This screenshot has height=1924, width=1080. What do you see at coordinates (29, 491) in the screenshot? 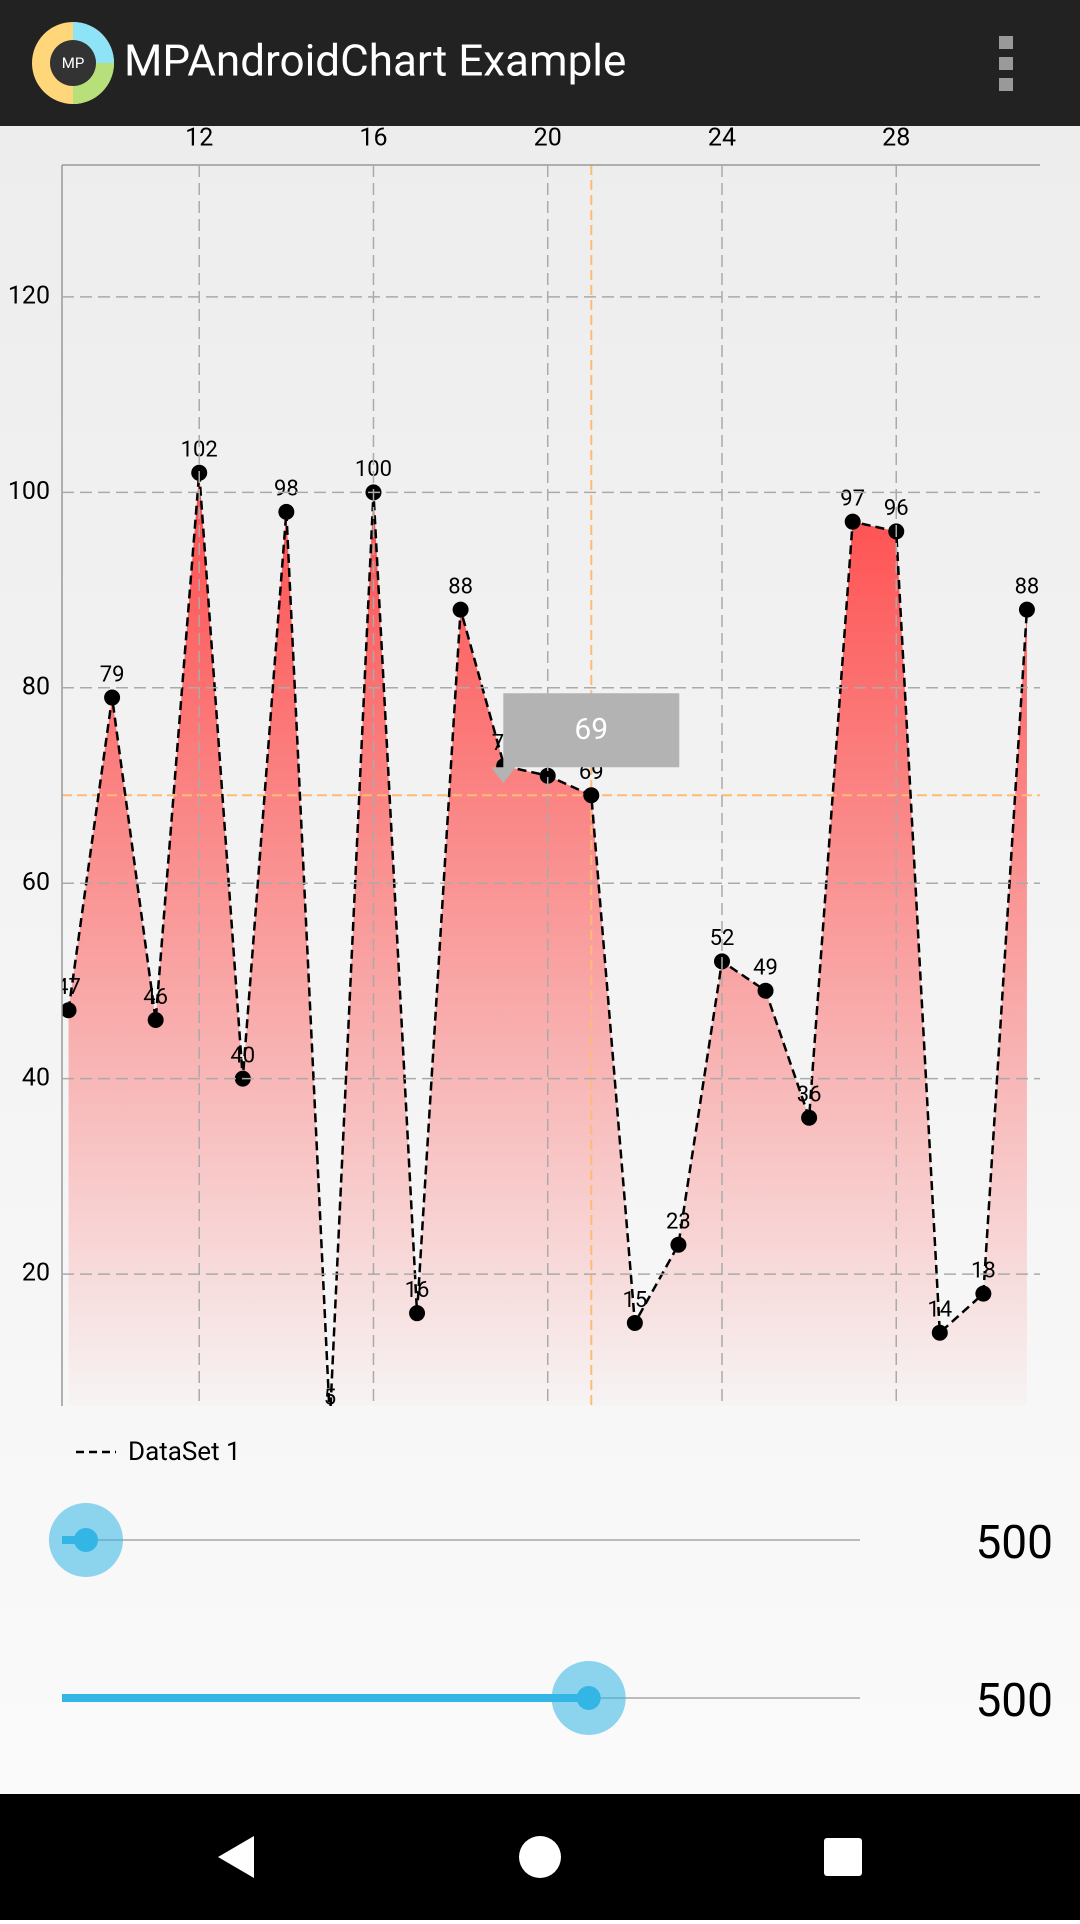
I see `y-tick-label: 100` at bounding box center [29, 491].